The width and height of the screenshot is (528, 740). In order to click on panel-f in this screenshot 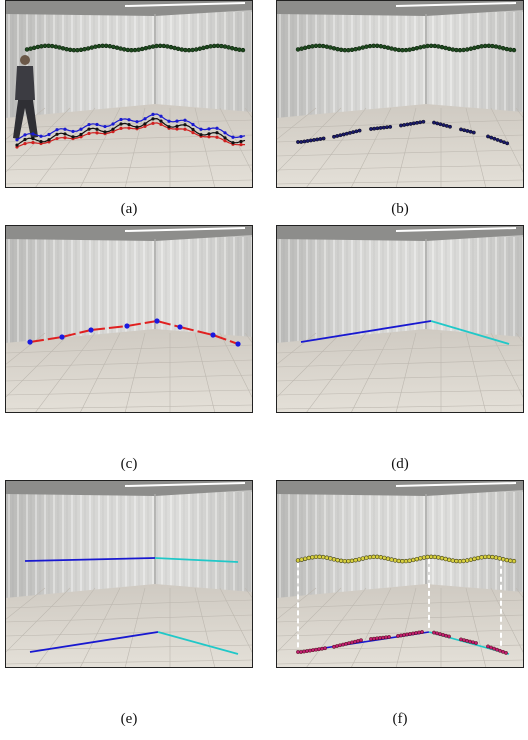, I will do `click(400, 574)`.